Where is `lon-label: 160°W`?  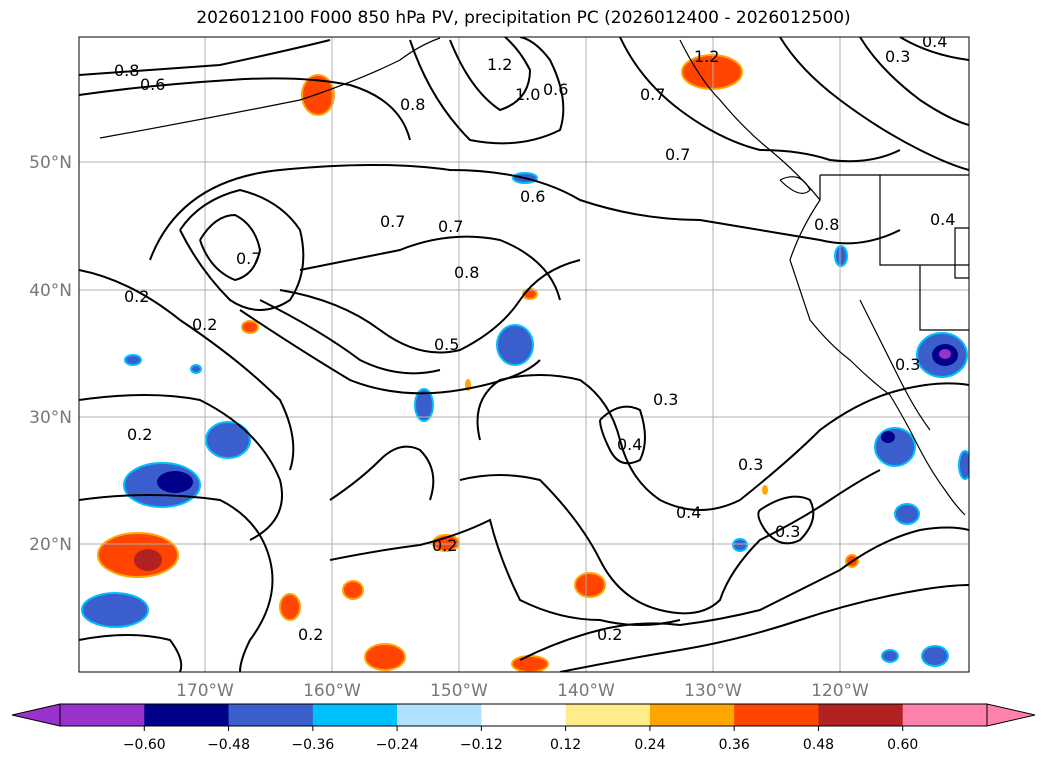 lon-label: 160°W is located at coordinates (332, 691).